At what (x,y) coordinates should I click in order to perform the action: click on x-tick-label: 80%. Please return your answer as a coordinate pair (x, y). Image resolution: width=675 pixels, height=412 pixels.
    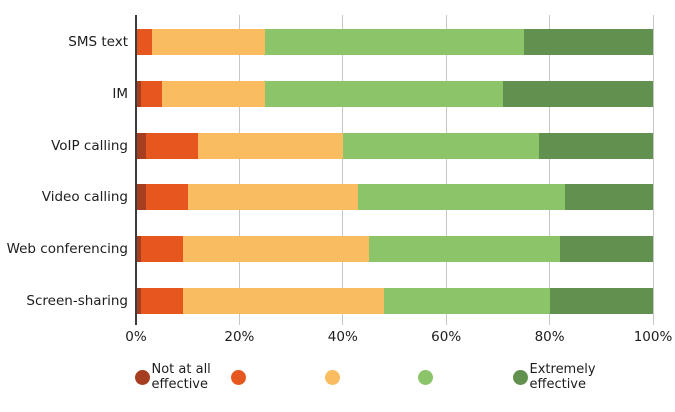
    Looking at the image, I should click on (549, 337).